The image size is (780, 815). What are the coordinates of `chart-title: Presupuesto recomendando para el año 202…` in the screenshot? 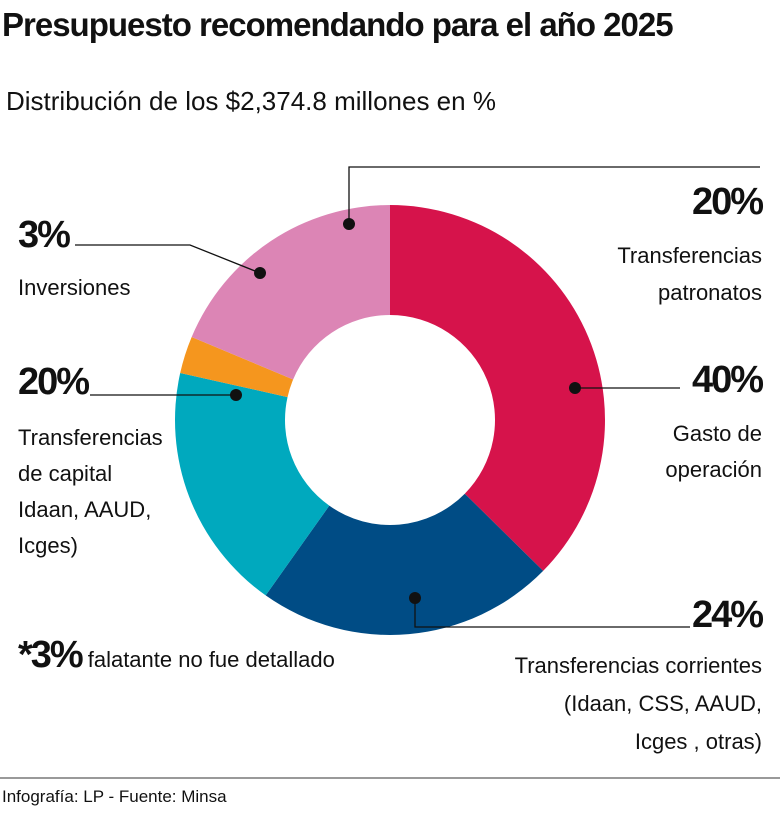 It's located at (337, 24).